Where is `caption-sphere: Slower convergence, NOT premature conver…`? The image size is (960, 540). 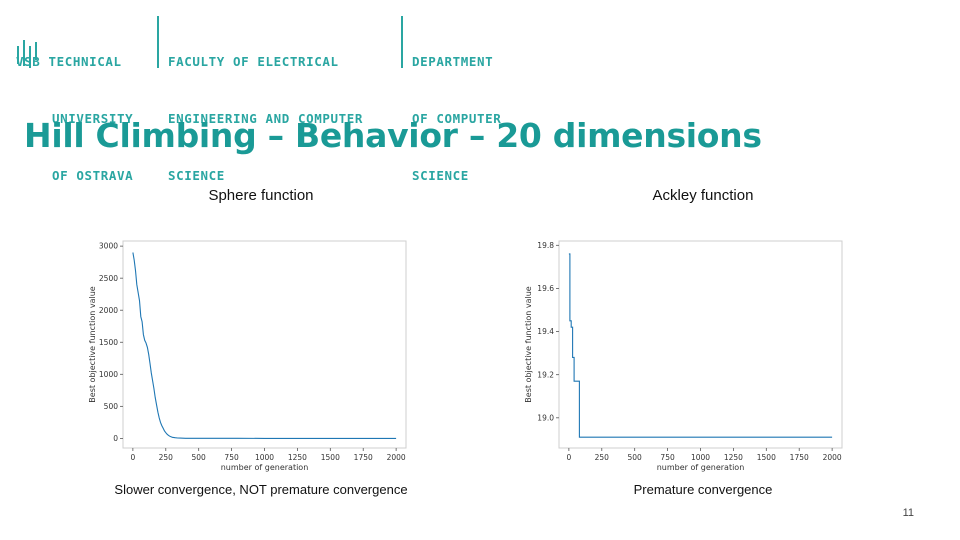
caption-sphere: Slower convergence, NOT premature conver… is located at coordinates (261, 489).